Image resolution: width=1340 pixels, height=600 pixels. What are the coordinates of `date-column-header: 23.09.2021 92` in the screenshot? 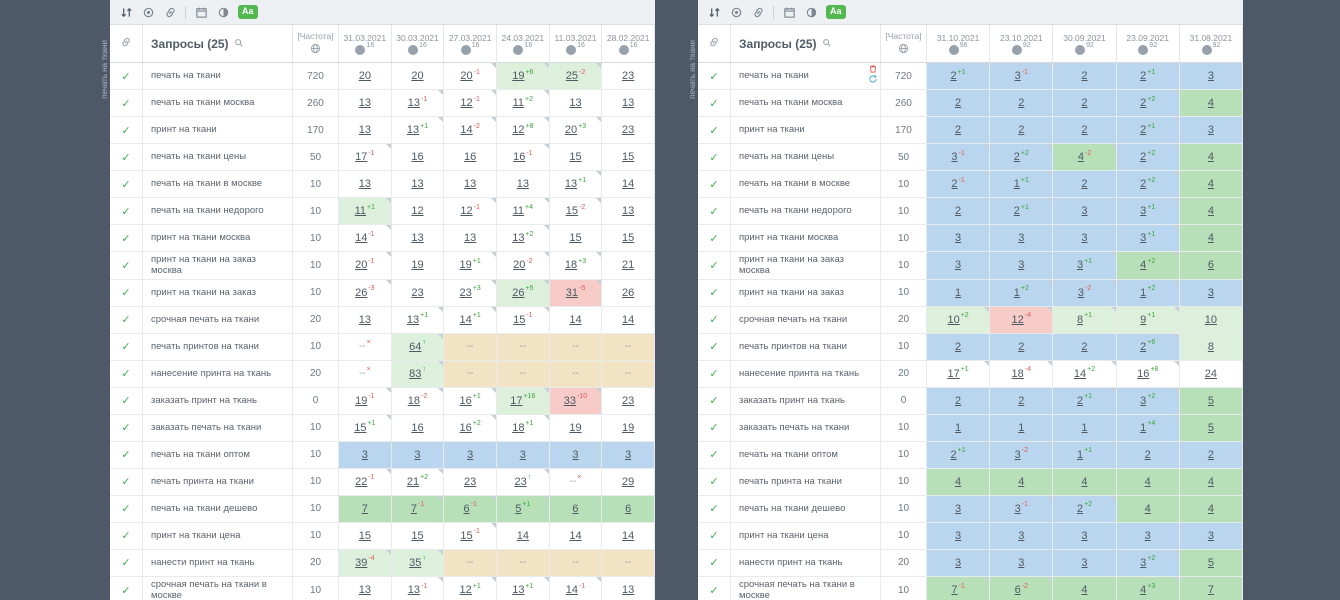 It's located at (1148, 43).